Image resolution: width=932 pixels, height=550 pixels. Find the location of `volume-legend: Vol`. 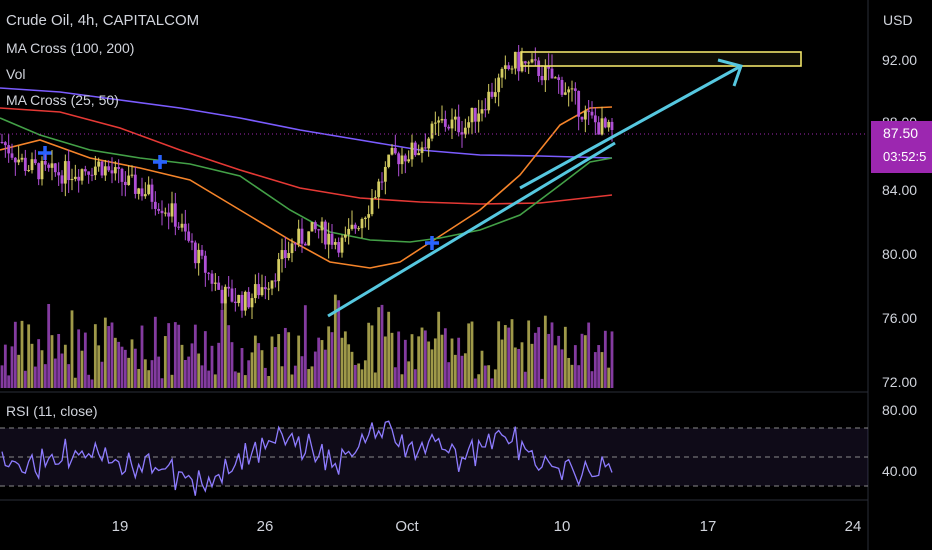

volume-legend: Vol is located at coordinates (16, 74).